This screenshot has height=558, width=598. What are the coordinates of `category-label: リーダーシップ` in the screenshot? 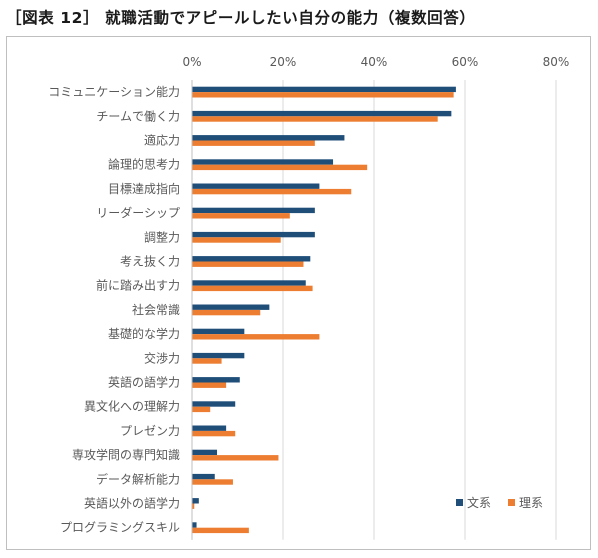 It's located at (138, 212).